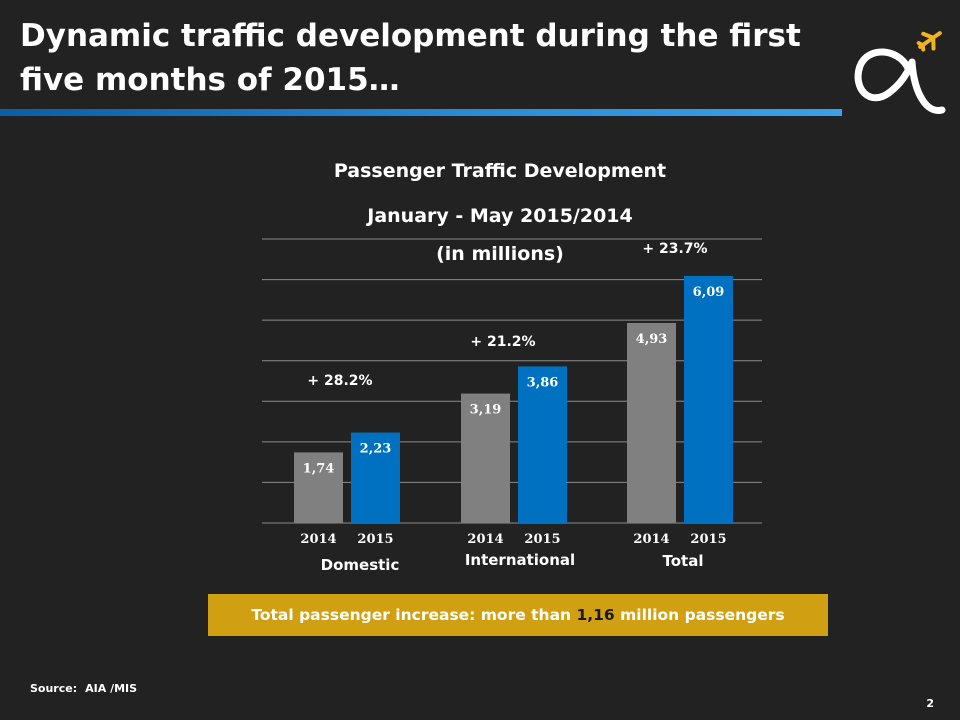  Describe the element at coordinates (339, 381) in the screenshot. I see `growth-label: + 28.2%` at that location.